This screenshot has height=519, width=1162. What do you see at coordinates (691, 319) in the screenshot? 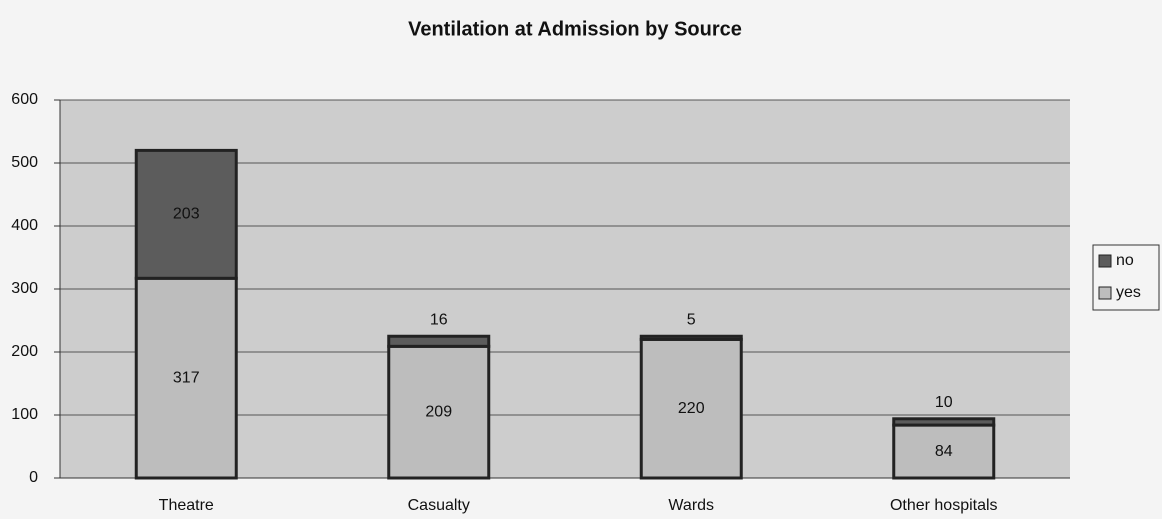
I see `data-label: 5` at bounding box center [691, 319].